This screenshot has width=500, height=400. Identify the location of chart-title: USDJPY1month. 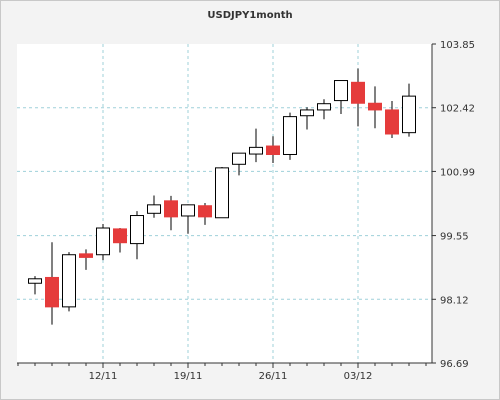
(250, 15).